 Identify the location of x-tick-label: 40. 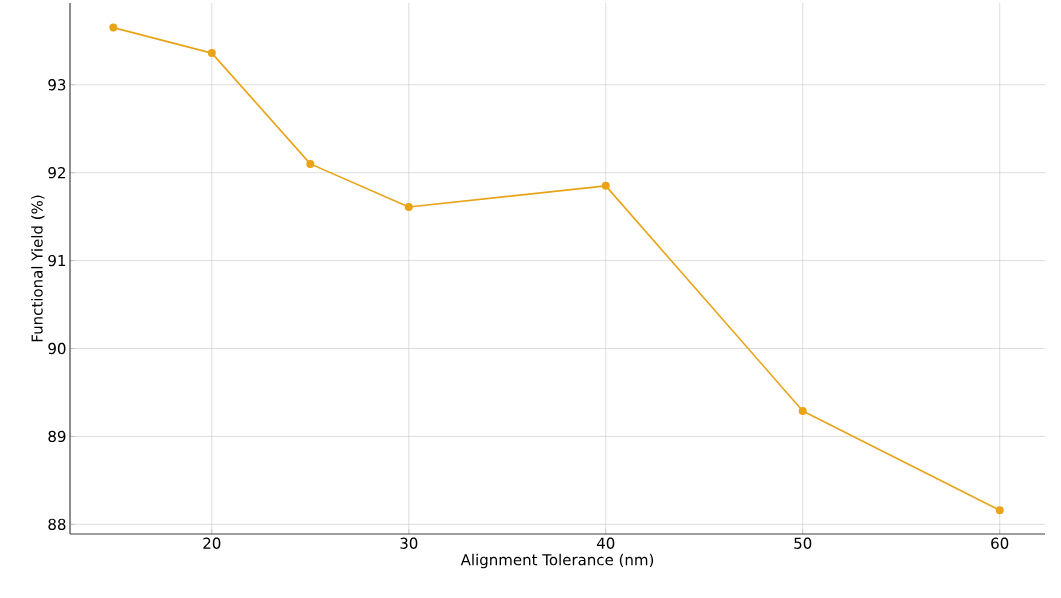
(605, 543).